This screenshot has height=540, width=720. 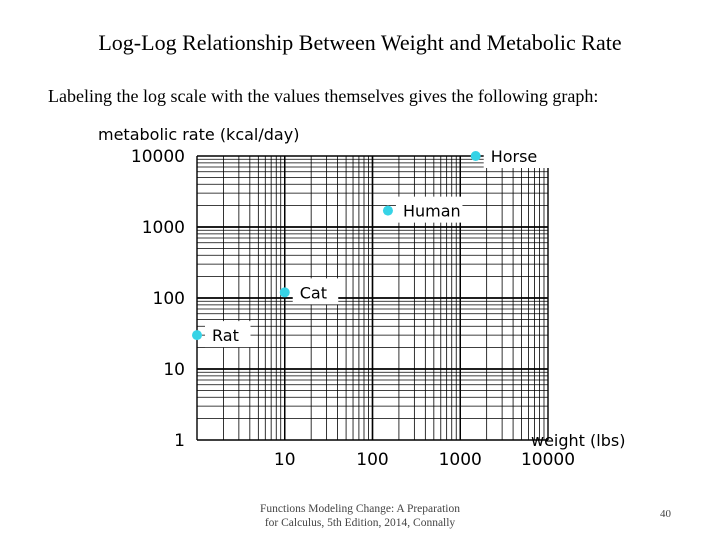 I want to click on y-tick-label: 10, so click(x=174, y=370).